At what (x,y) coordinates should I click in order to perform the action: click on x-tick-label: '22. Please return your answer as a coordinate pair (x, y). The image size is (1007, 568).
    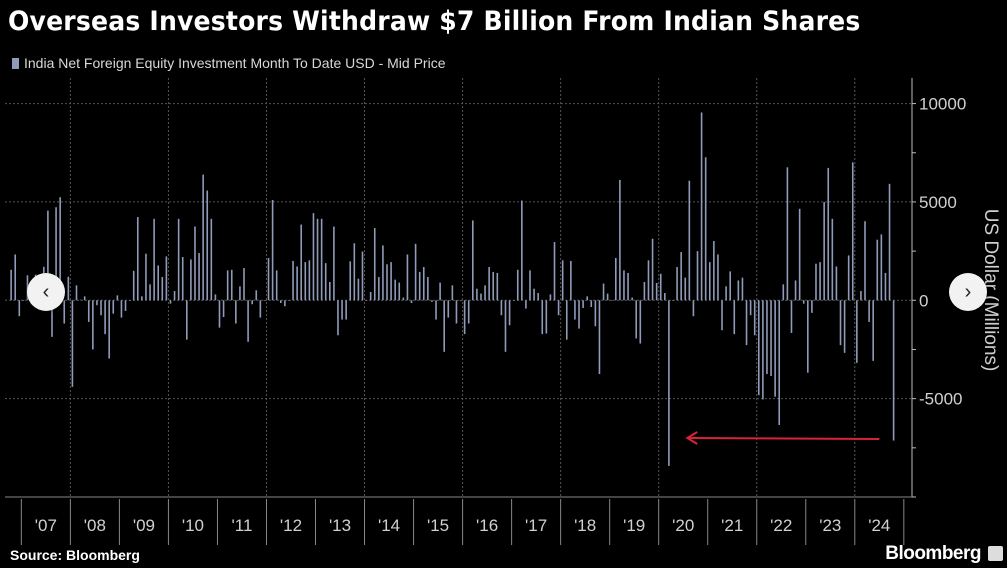
    Looking at the image, I should click on (781, 525).